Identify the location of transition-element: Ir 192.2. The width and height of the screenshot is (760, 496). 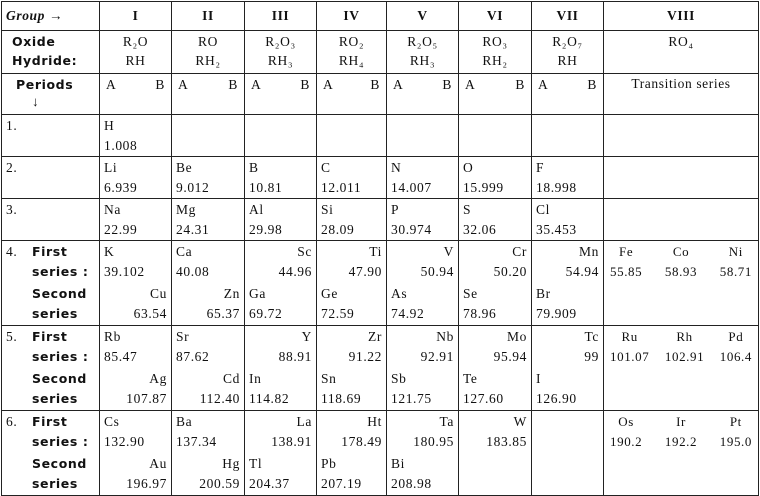
(681, 432).